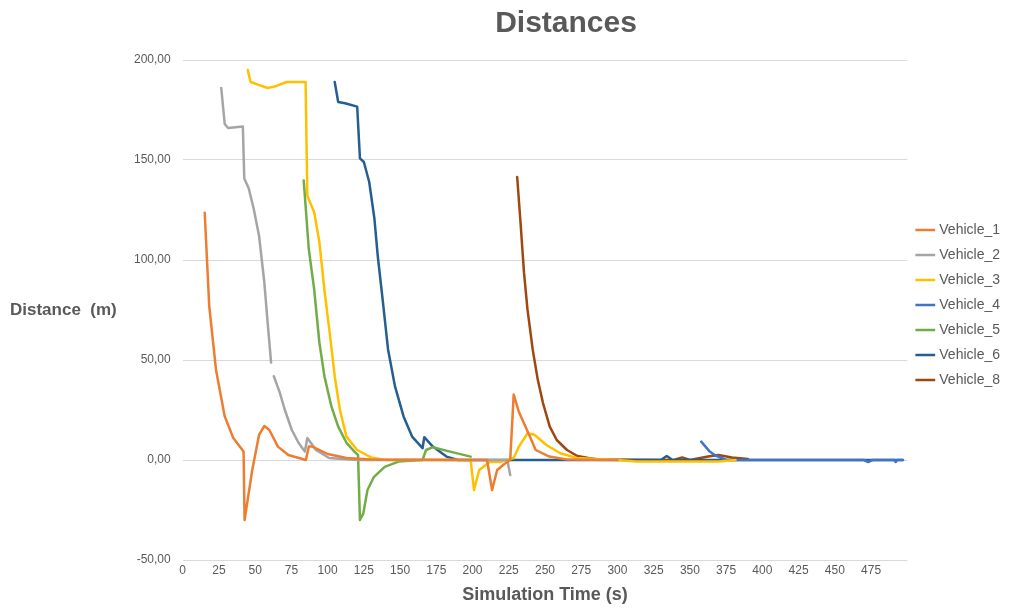 The height and width of the screenshot is (614, 1016). I want to click on y-tick-label: 100,00, so click(153, 259).